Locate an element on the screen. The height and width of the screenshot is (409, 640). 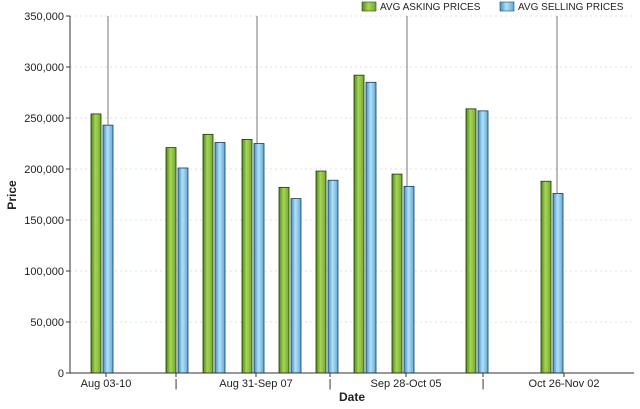
legend-swatch-asking is located at coordinates (369, 6).